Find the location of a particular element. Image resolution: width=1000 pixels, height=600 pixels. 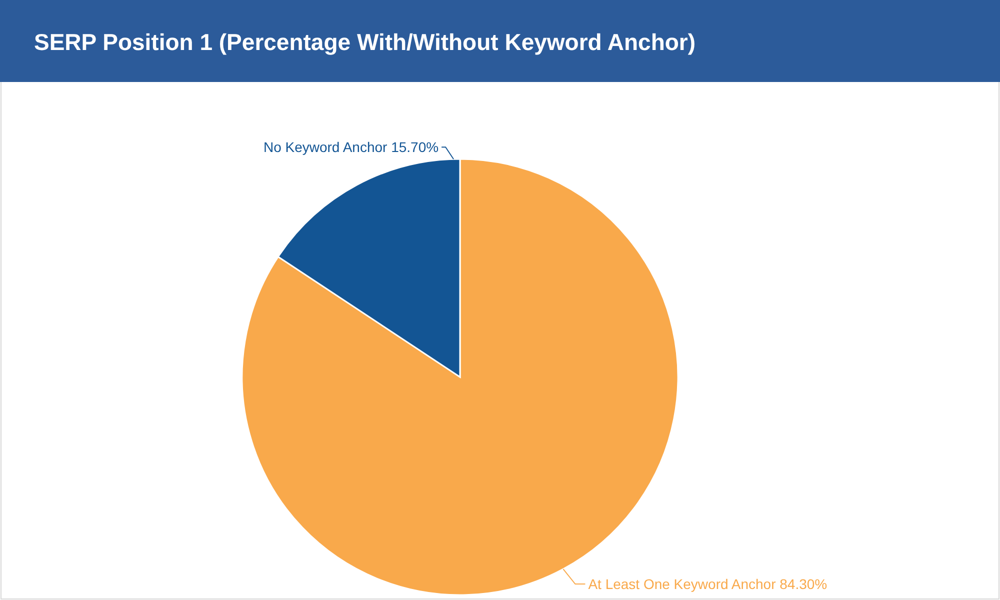

slice-label: No Keyword Anchor 15.70% is located at coordinates (351, 147).